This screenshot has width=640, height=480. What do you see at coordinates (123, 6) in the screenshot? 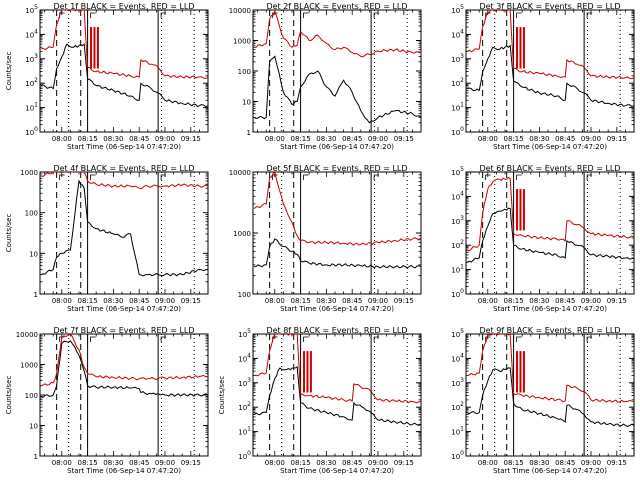
I see `panel-title: Det 1f BLACK = Events, RED = LLD` at bounding box center [123, 6].